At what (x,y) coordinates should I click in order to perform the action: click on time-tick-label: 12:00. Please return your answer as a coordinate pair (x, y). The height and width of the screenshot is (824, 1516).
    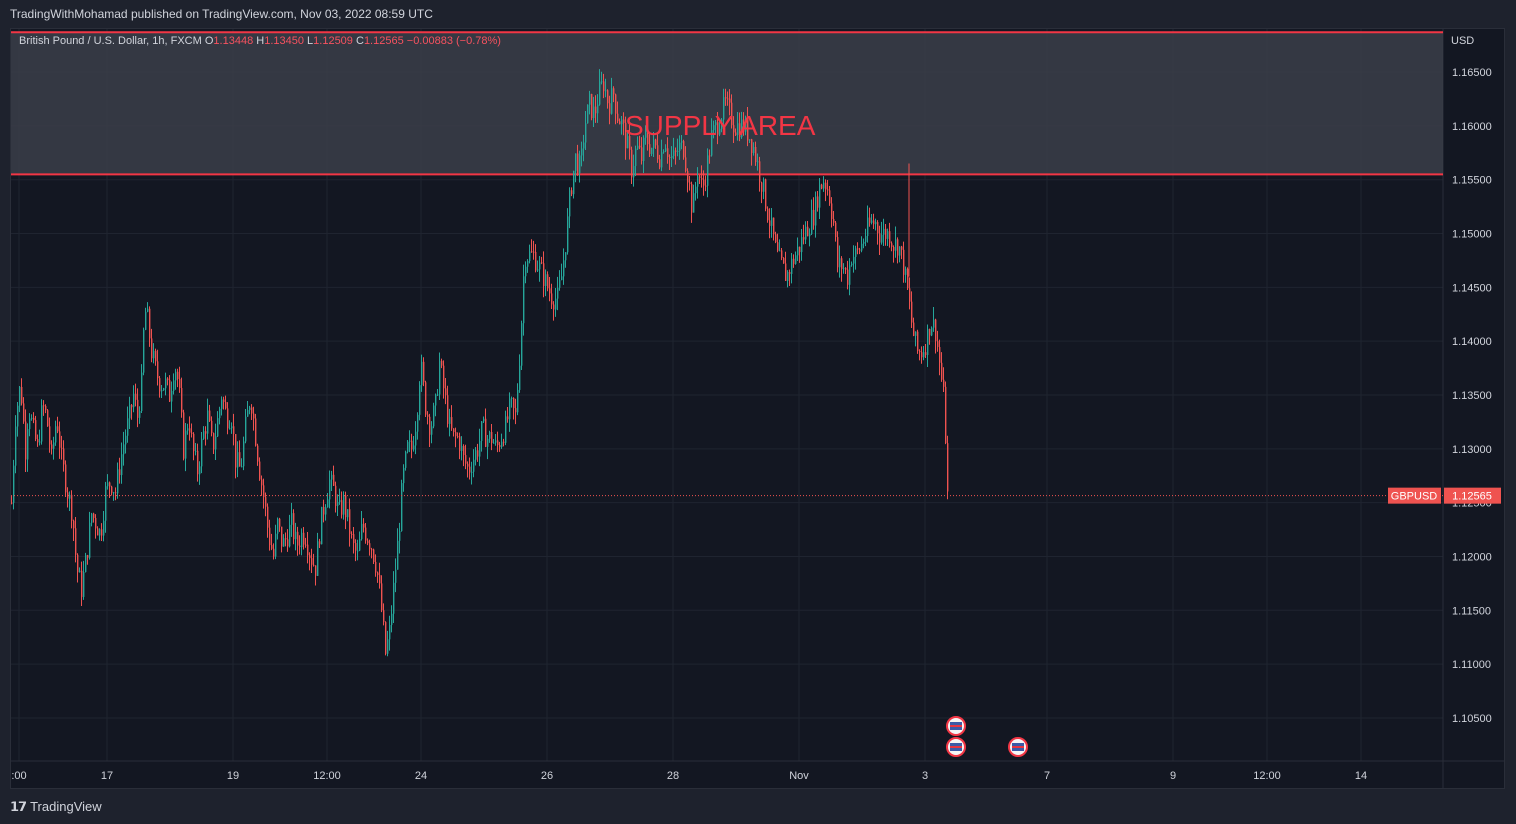
    Looking at the image, I should click on (327, 776).